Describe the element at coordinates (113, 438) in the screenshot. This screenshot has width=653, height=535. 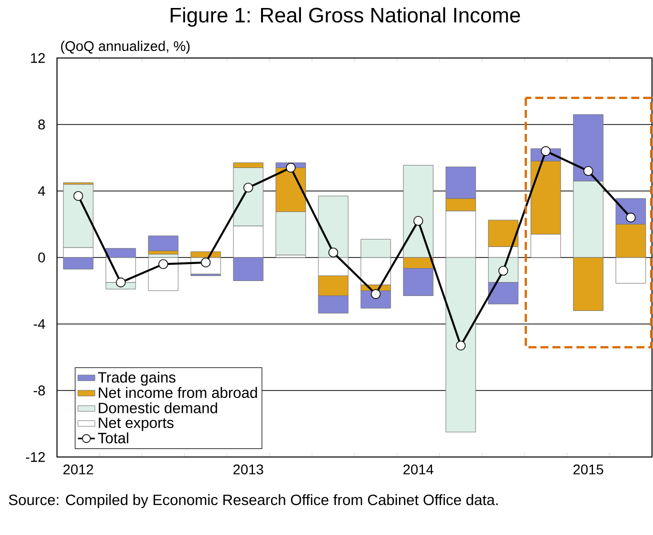
I see `legend-label: Total` at that location.